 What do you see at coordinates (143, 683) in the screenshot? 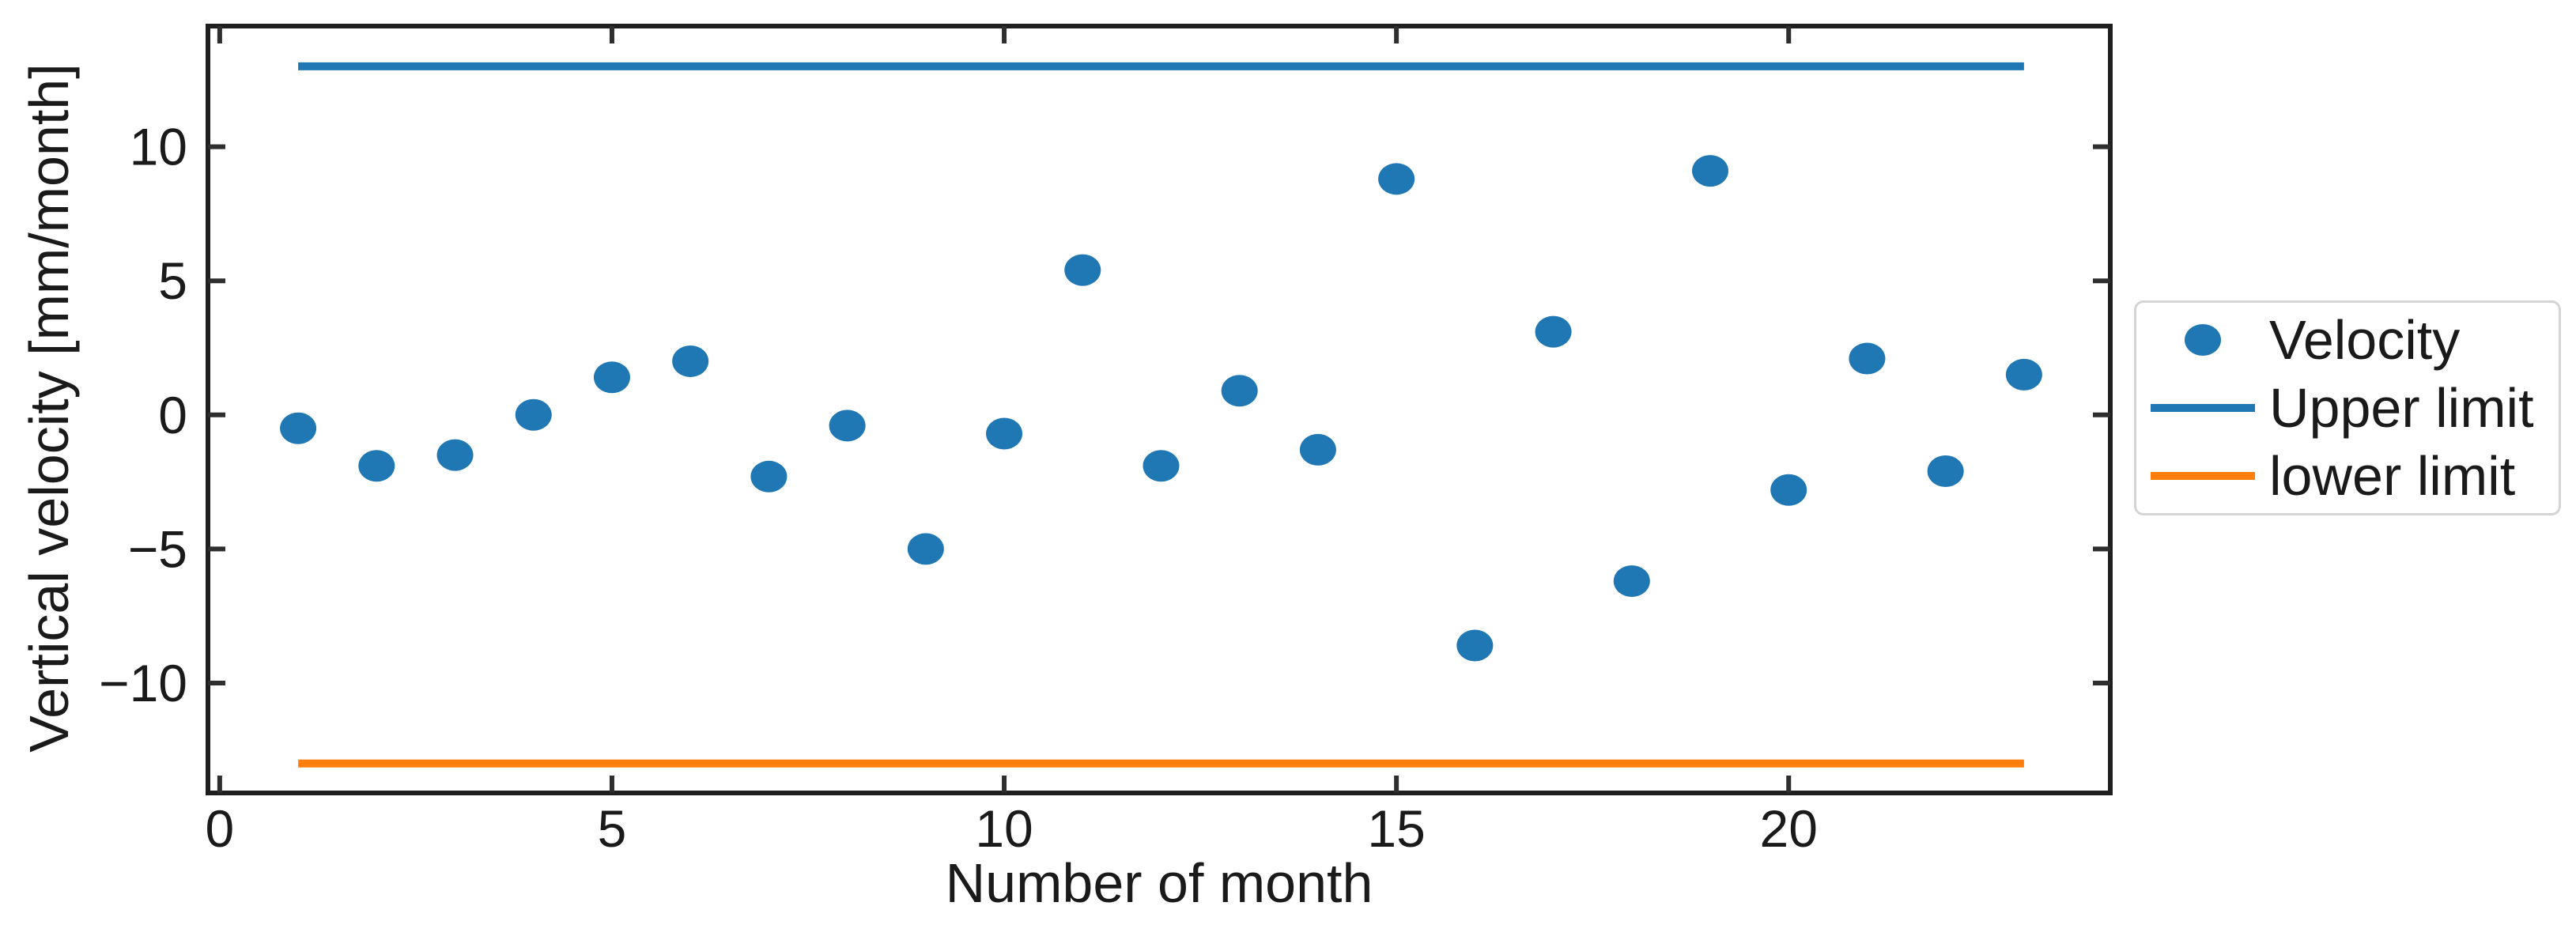
I see `y-tick-label: −10` at bounding box center [143, 683].